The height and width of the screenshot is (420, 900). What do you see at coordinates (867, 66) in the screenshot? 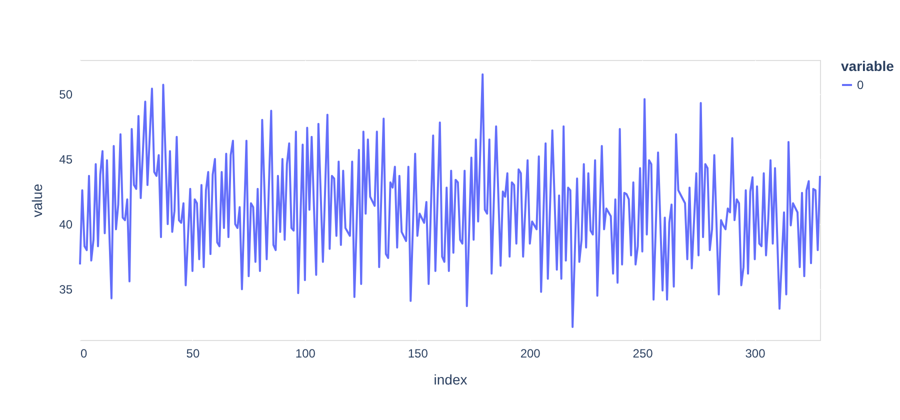
I see `legend-title: variable` at bounding box center [867, 66].